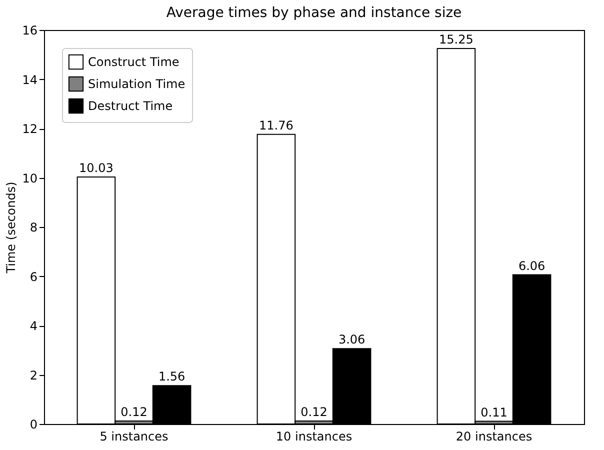  What do you see at coordinates (30, 129) in the screenshot?
I see `y-tick-label: 12` at bounding box center [30, 129].